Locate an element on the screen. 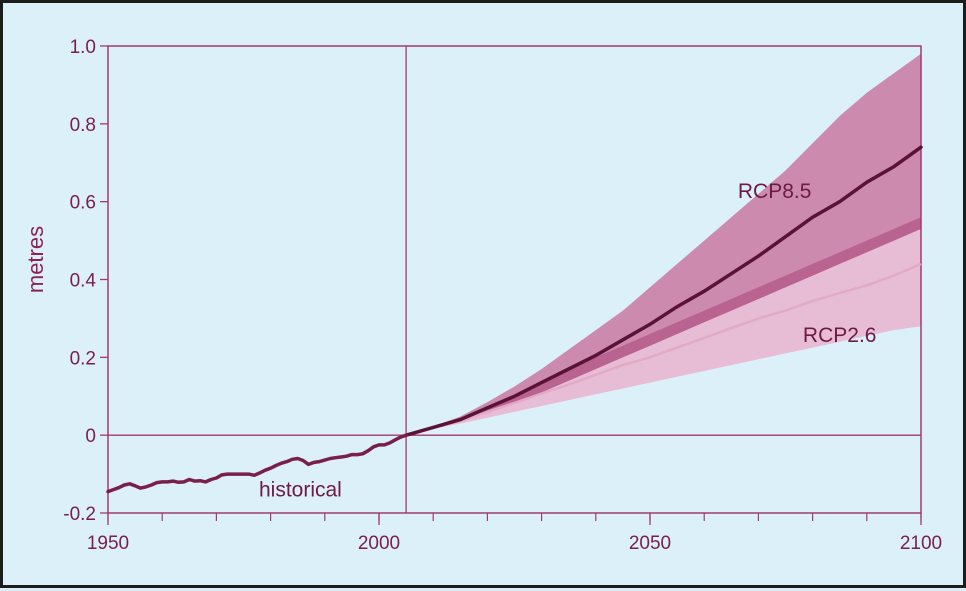 The image size is (966, 591). annotation-rcp8-5: RCP8.5 is located at coordinates (775, 191).